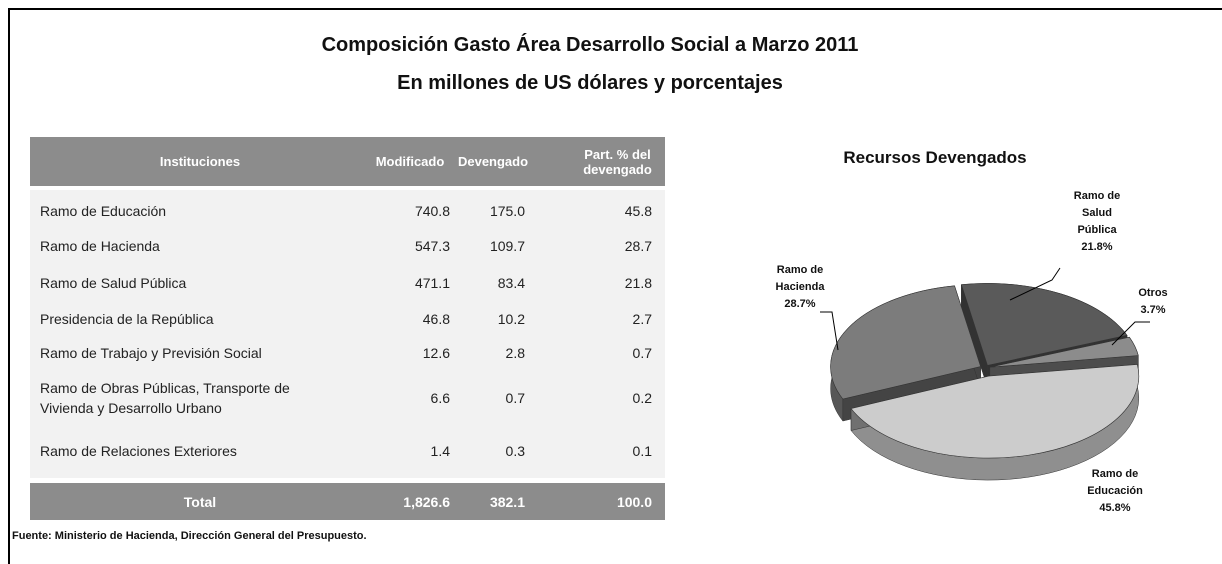 Image resolution: width=1222 pixels, height=564 pixels. Describe the element at coordinates (432, 245) in the screenshot. I see `cell-number: 547.3` at that location.